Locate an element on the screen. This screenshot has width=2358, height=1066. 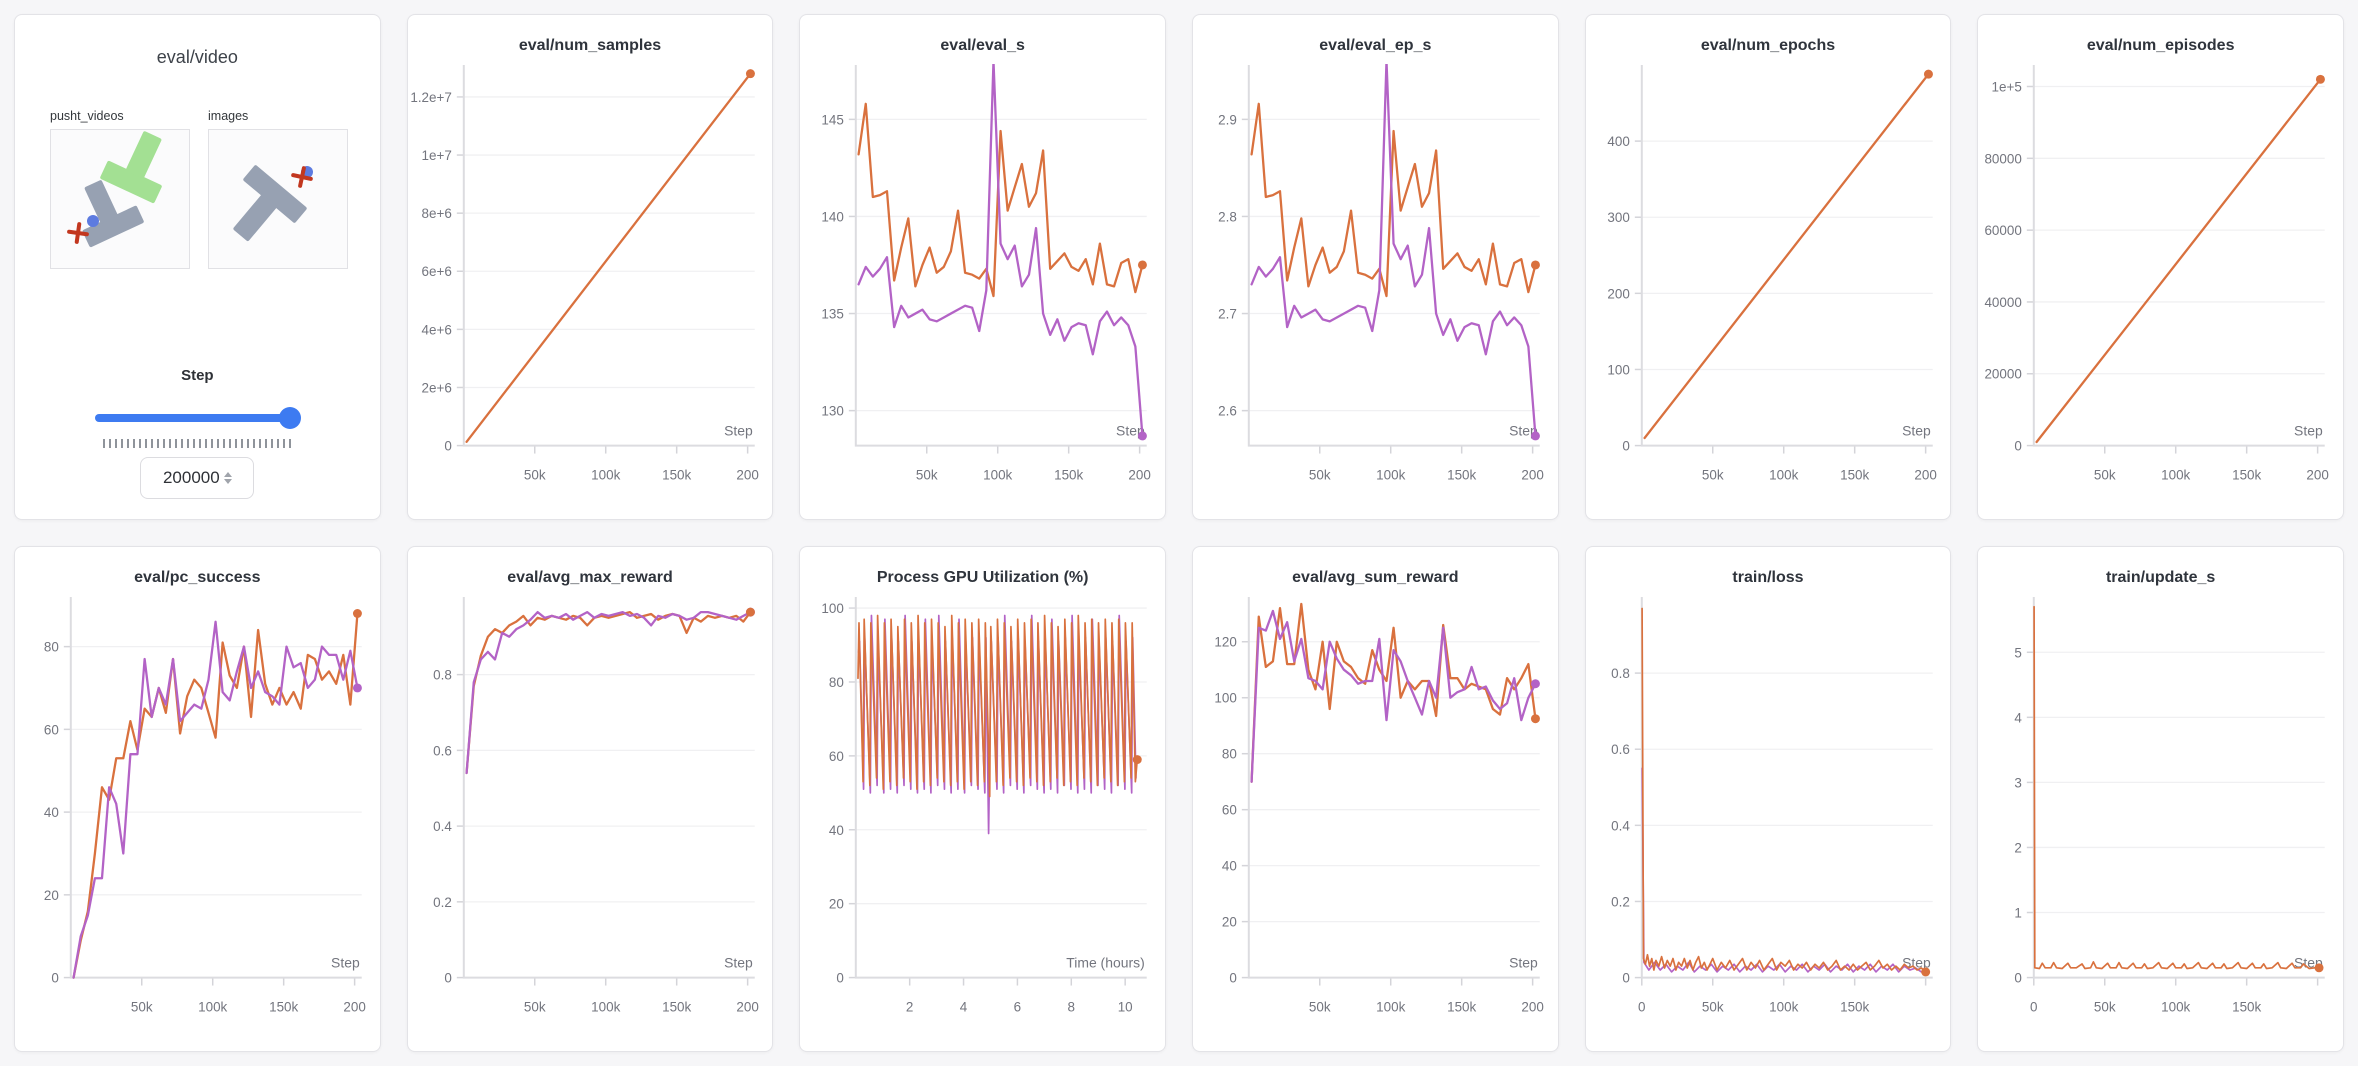
step-slider-label: Step is located at coordinates (197, 375).